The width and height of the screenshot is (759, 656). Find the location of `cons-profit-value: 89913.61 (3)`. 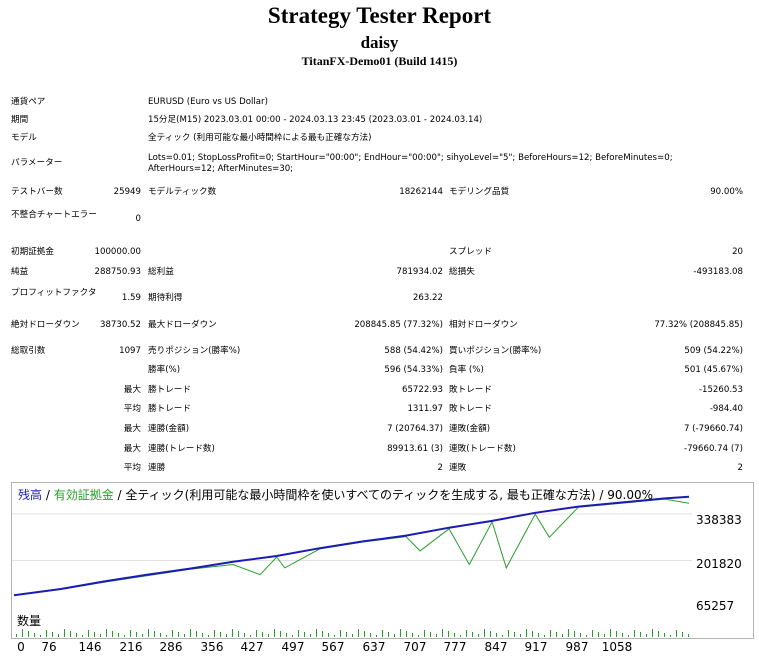

cons-profit-value: 89913.61 (3) is located at coordinates (415, 449).